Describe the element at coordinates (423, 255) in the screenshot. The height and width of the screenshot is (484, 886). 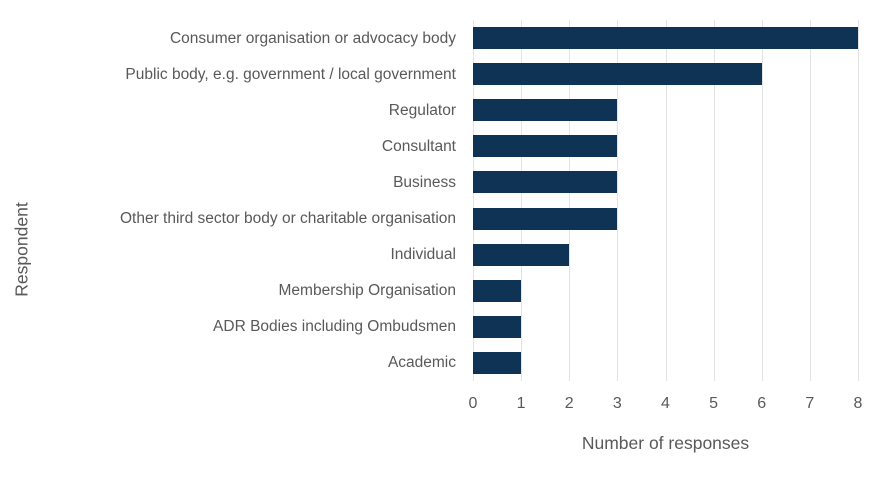
I see `category-label: Individual` at that location.